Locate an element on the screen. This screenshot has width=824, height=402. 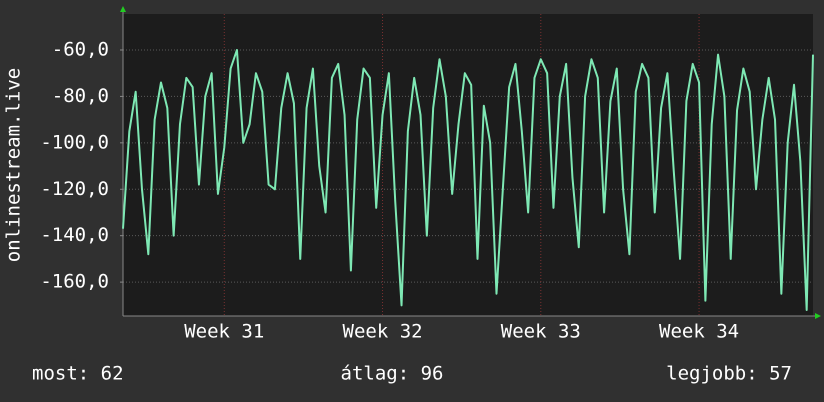
y-tick-label: -60,0 is located at coordinates (80, 49).